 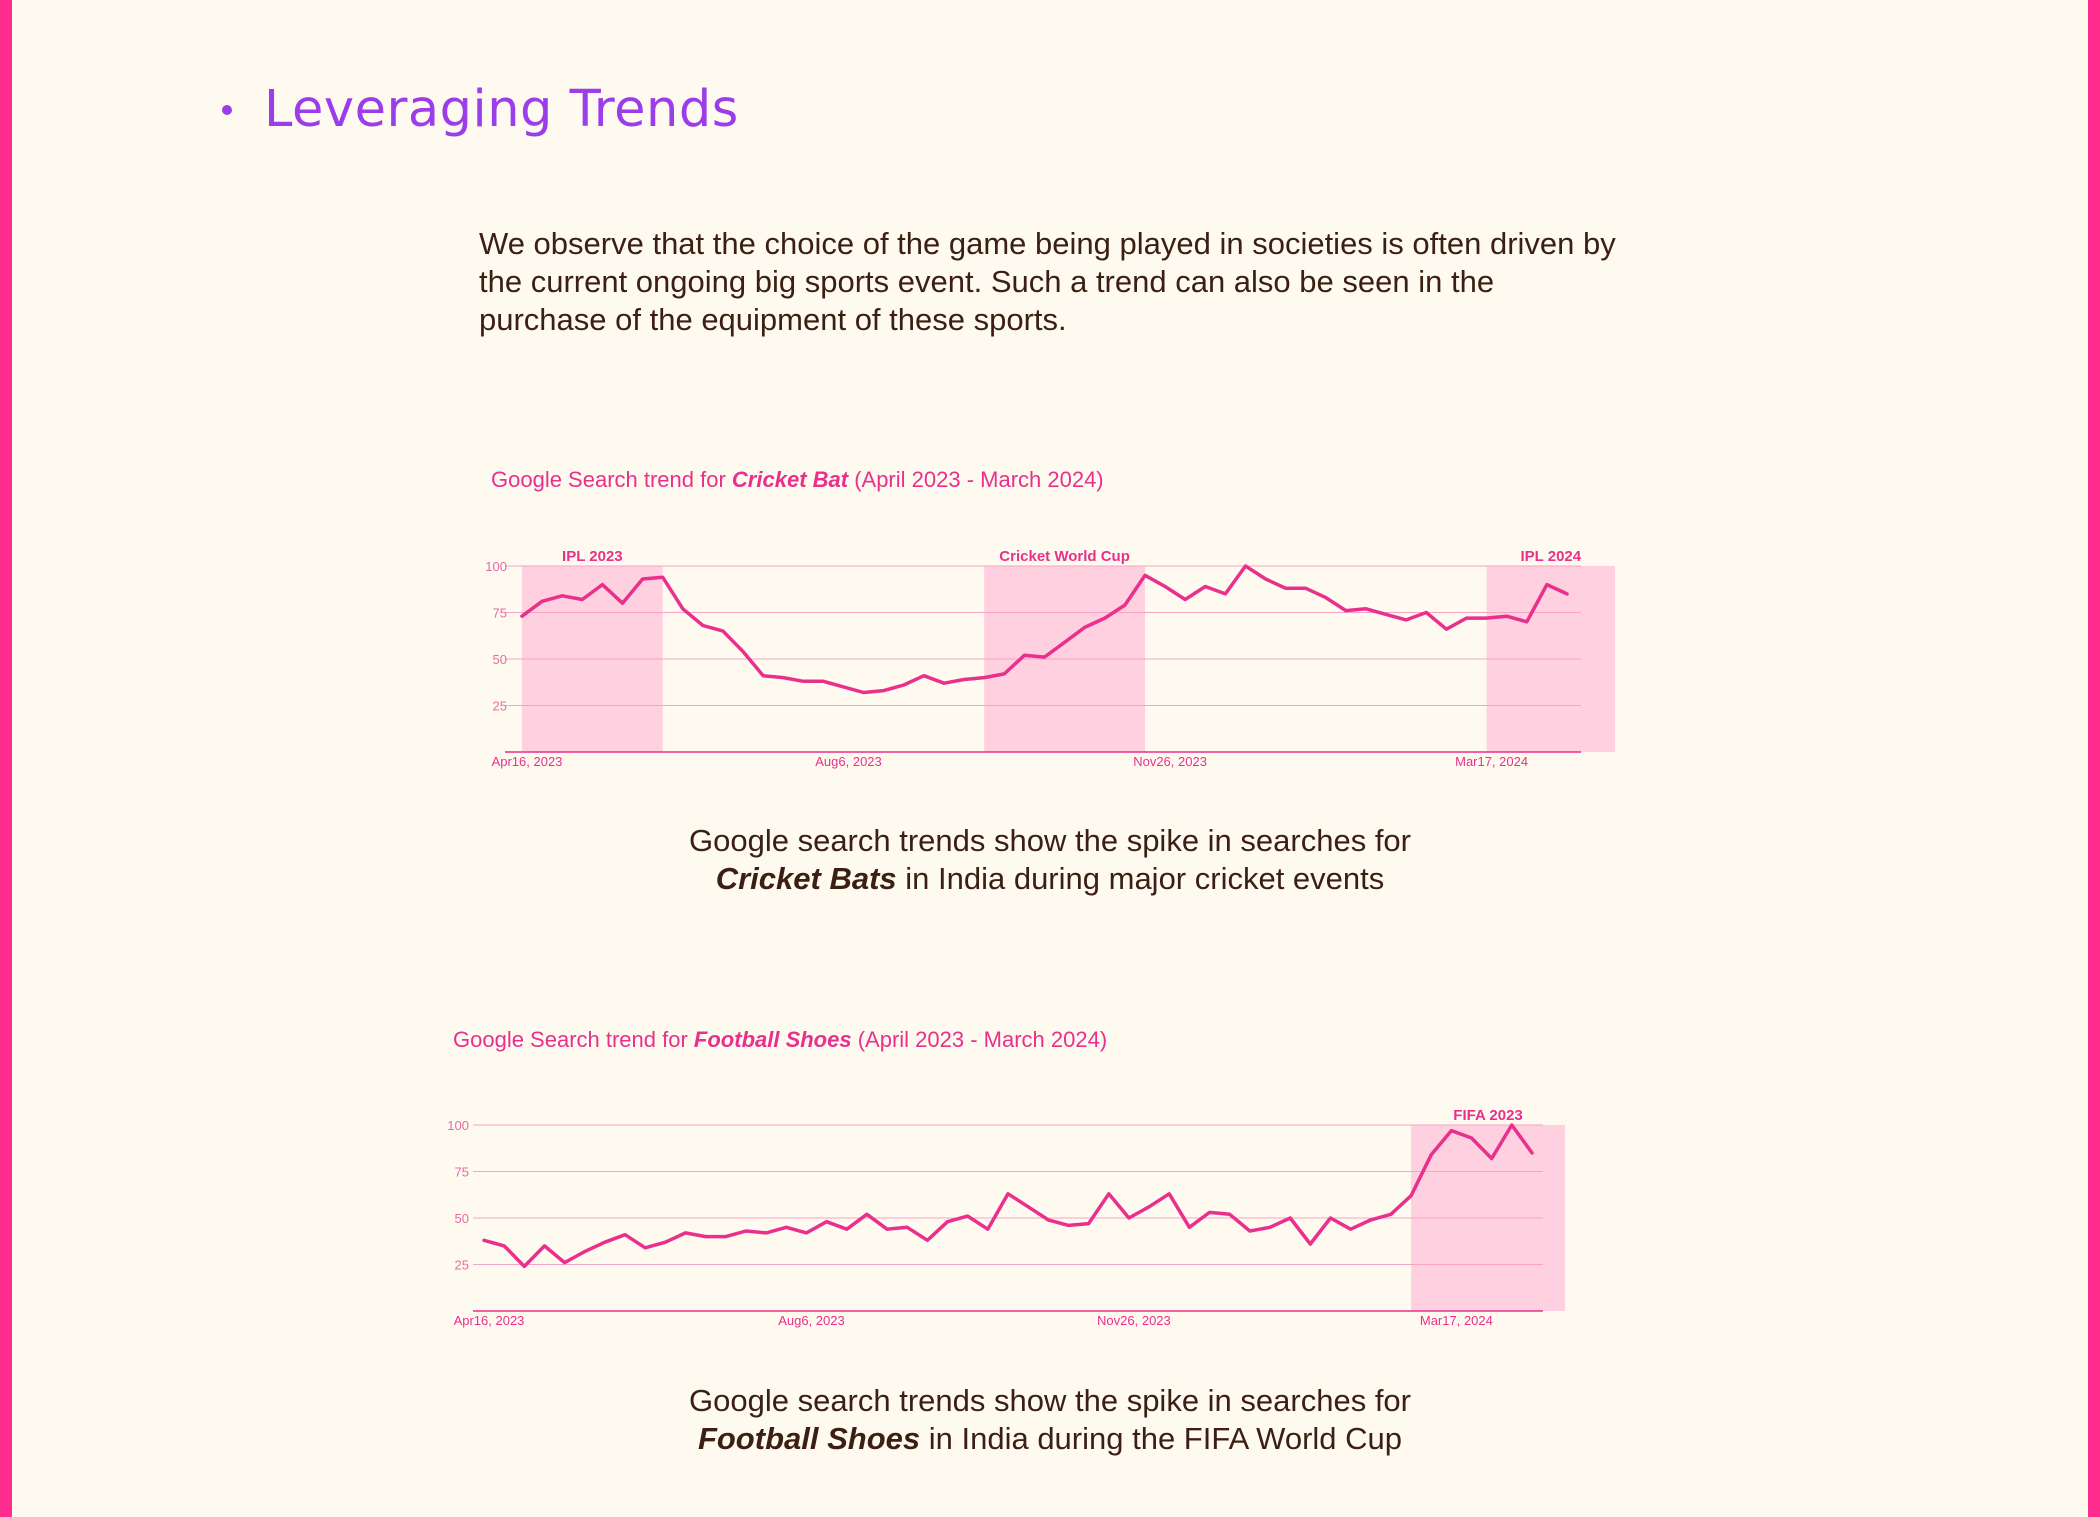 I want to click on caption-rest: in India during the FIFA World Cup, so click(x=1161, y=1438).